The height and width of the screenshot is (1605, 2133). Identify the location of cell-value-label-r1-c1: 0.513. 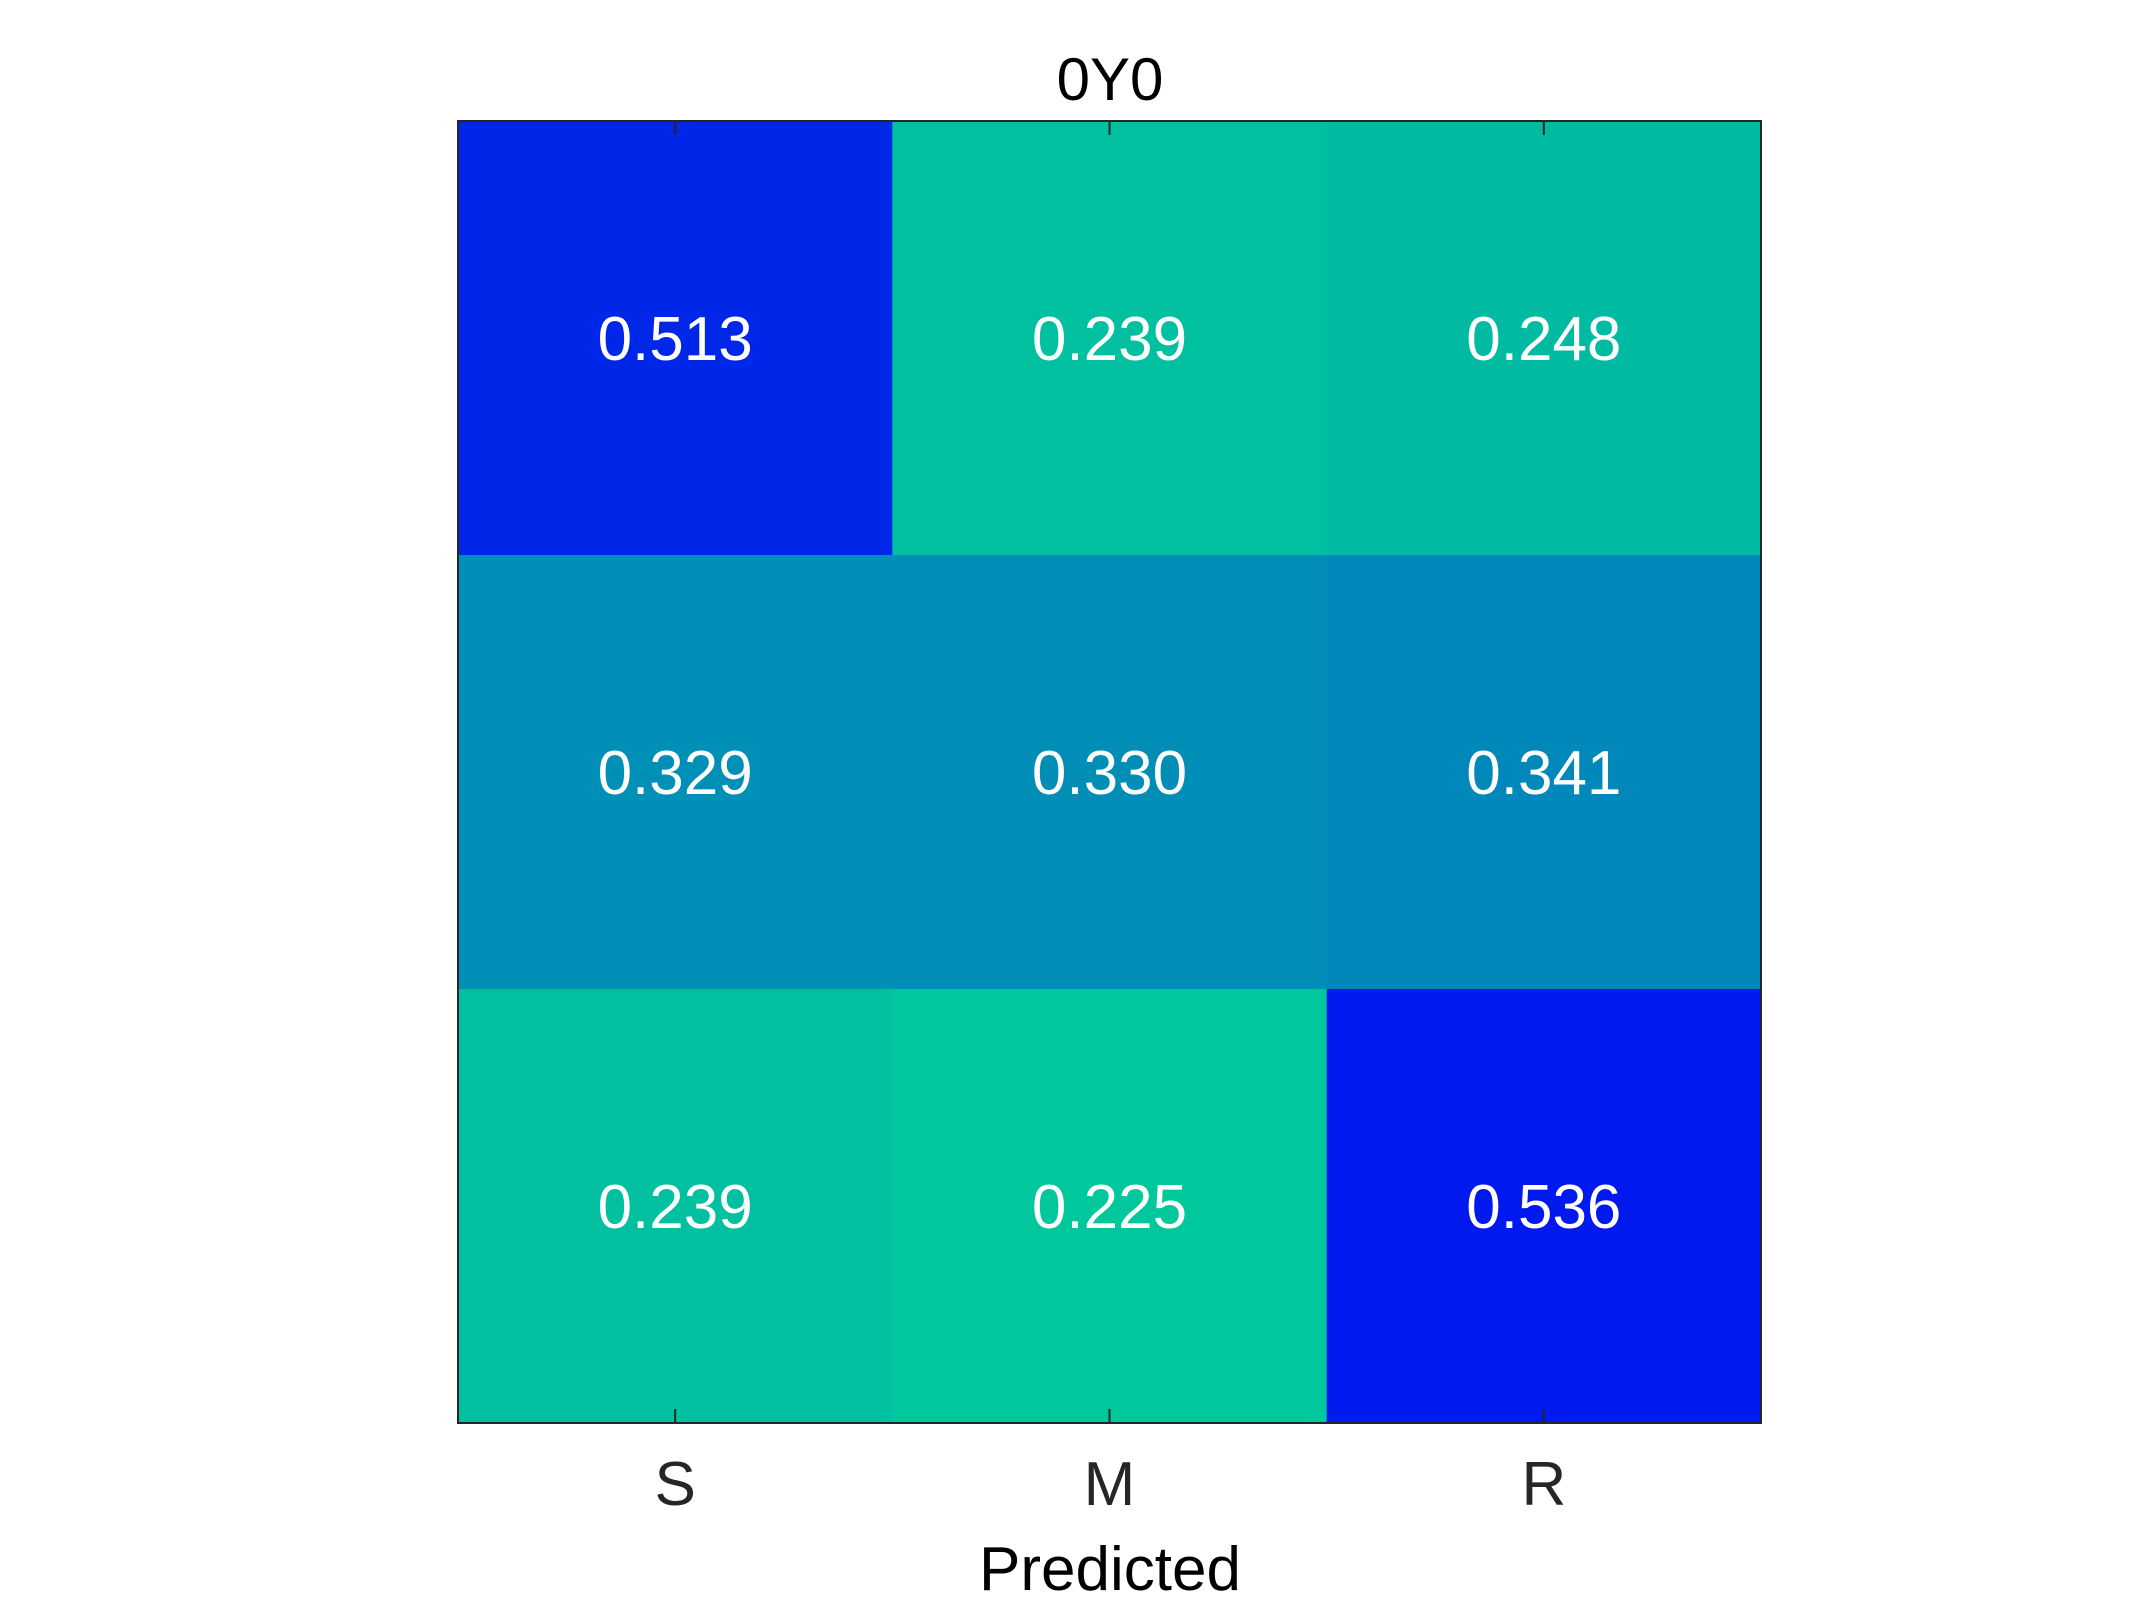
(675, 339).